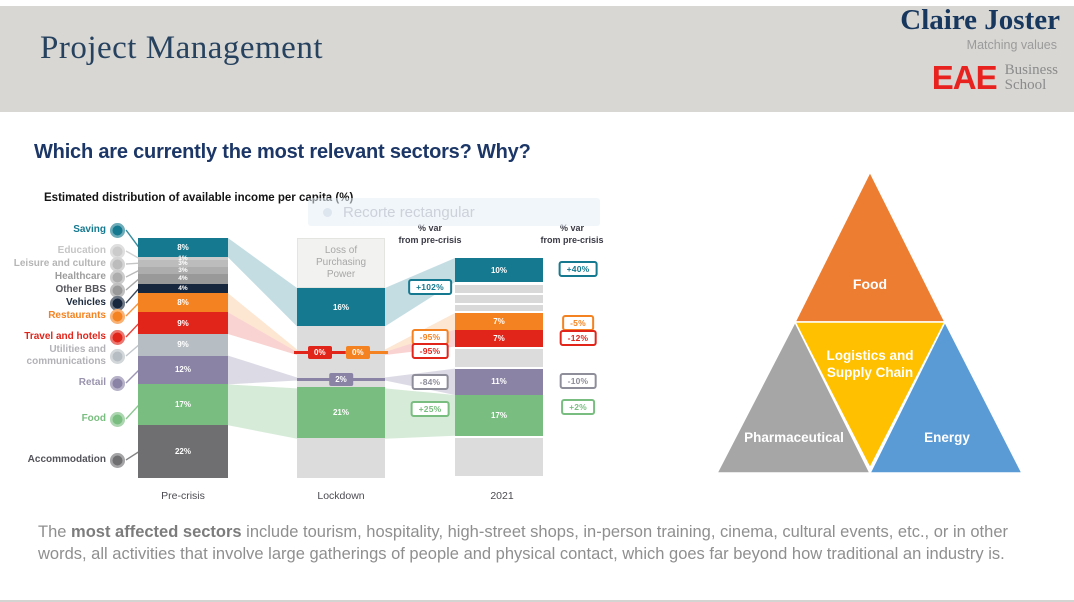 This screenshot has height=602, width=1074. Describe the element at coordinates (89, 229) in the screenshot. I see `sector-label-saving: Saving` at that location.